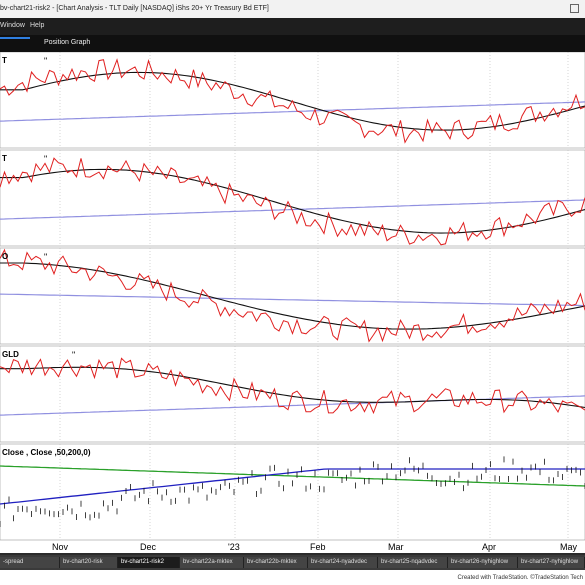 Image resolution: width=585 pixels, height=585 pixels. Describe the element at coordinates (569, 547) in the screenshot. I see `x-axis-label-May: May` at that location.